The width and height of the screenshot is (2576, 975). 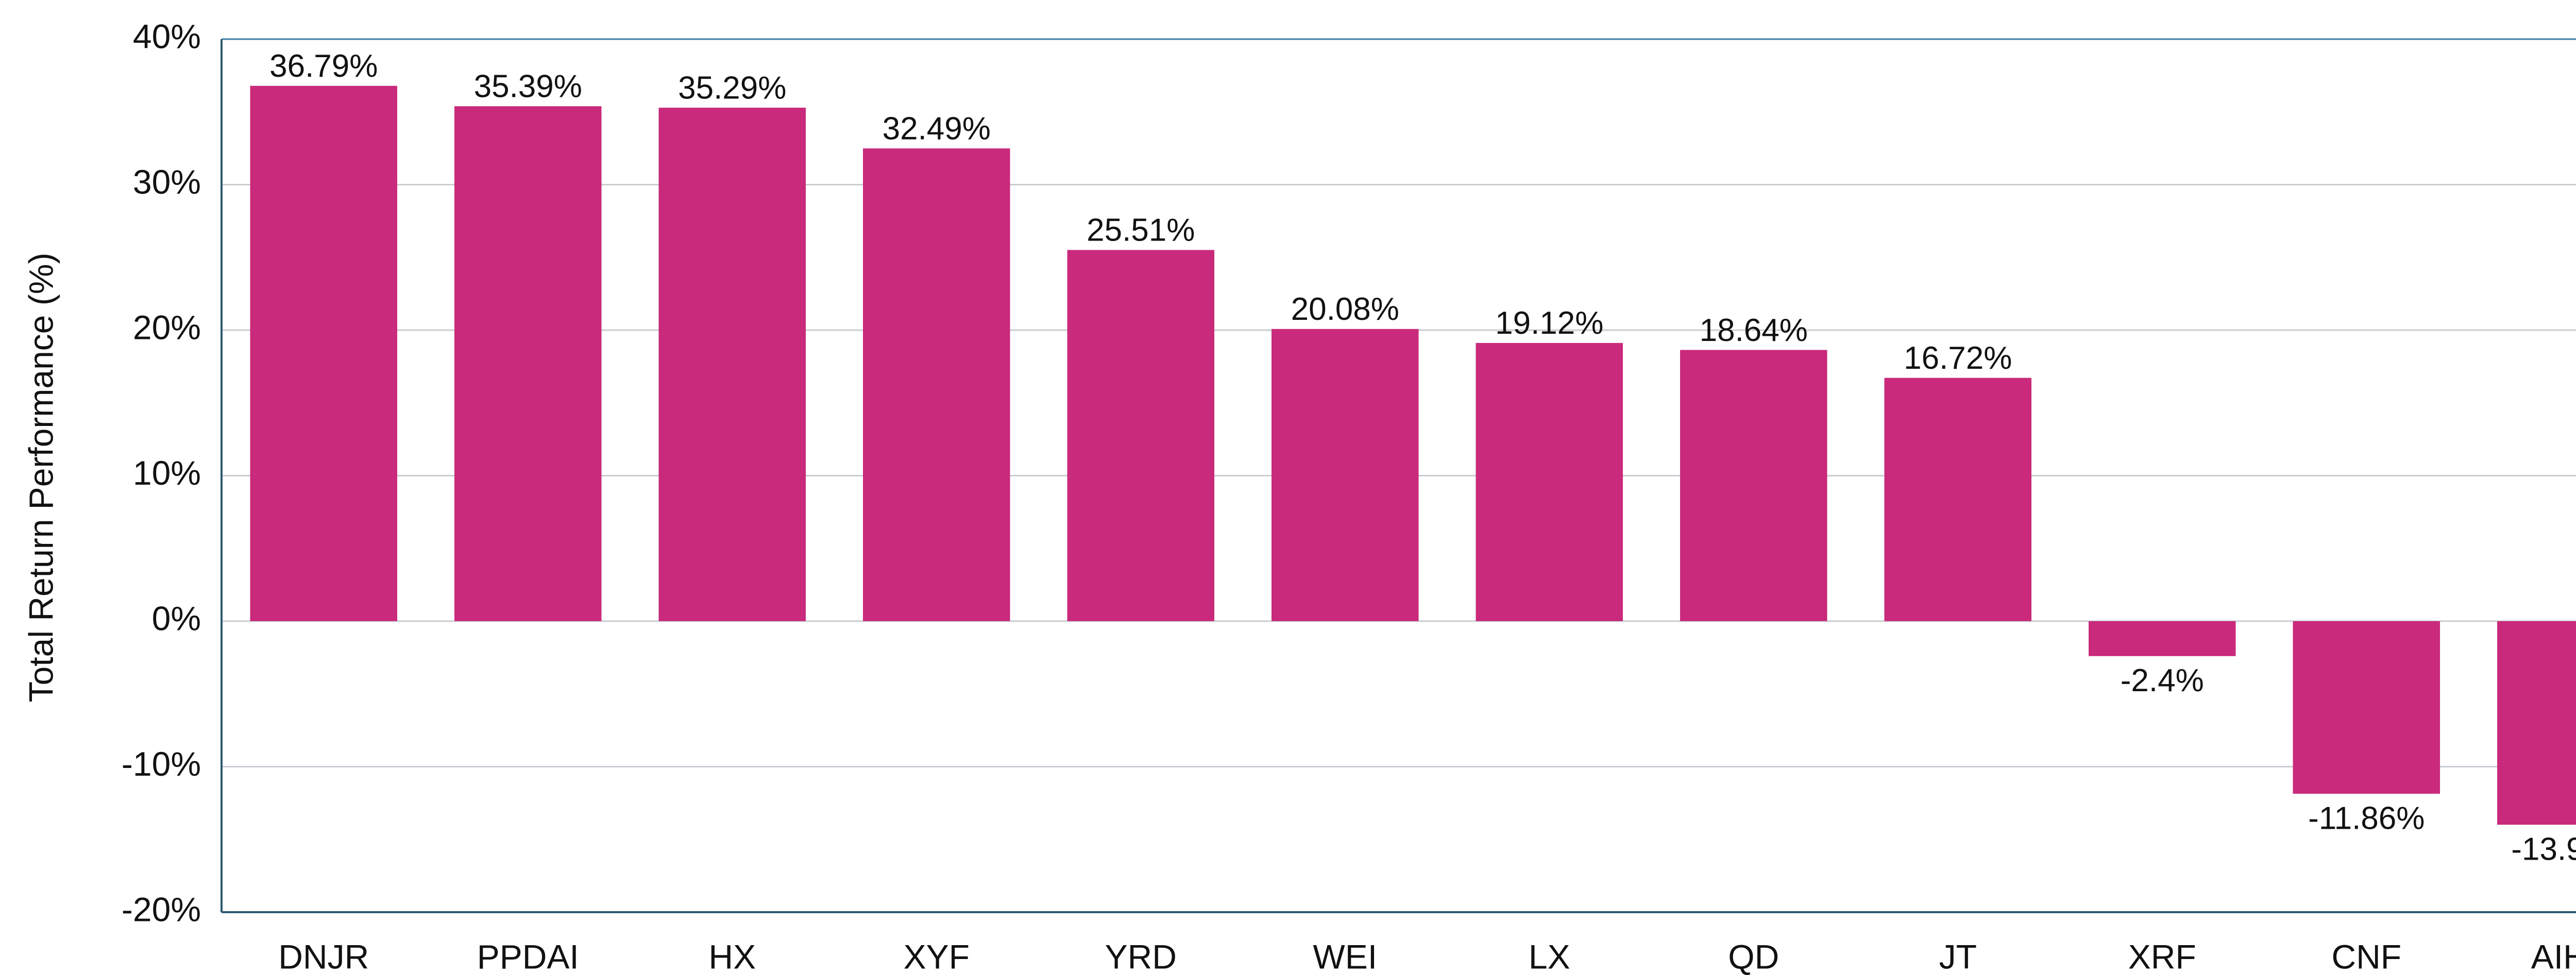 I want to click on value-label: 18.64%, so click(x=1754, y=330).